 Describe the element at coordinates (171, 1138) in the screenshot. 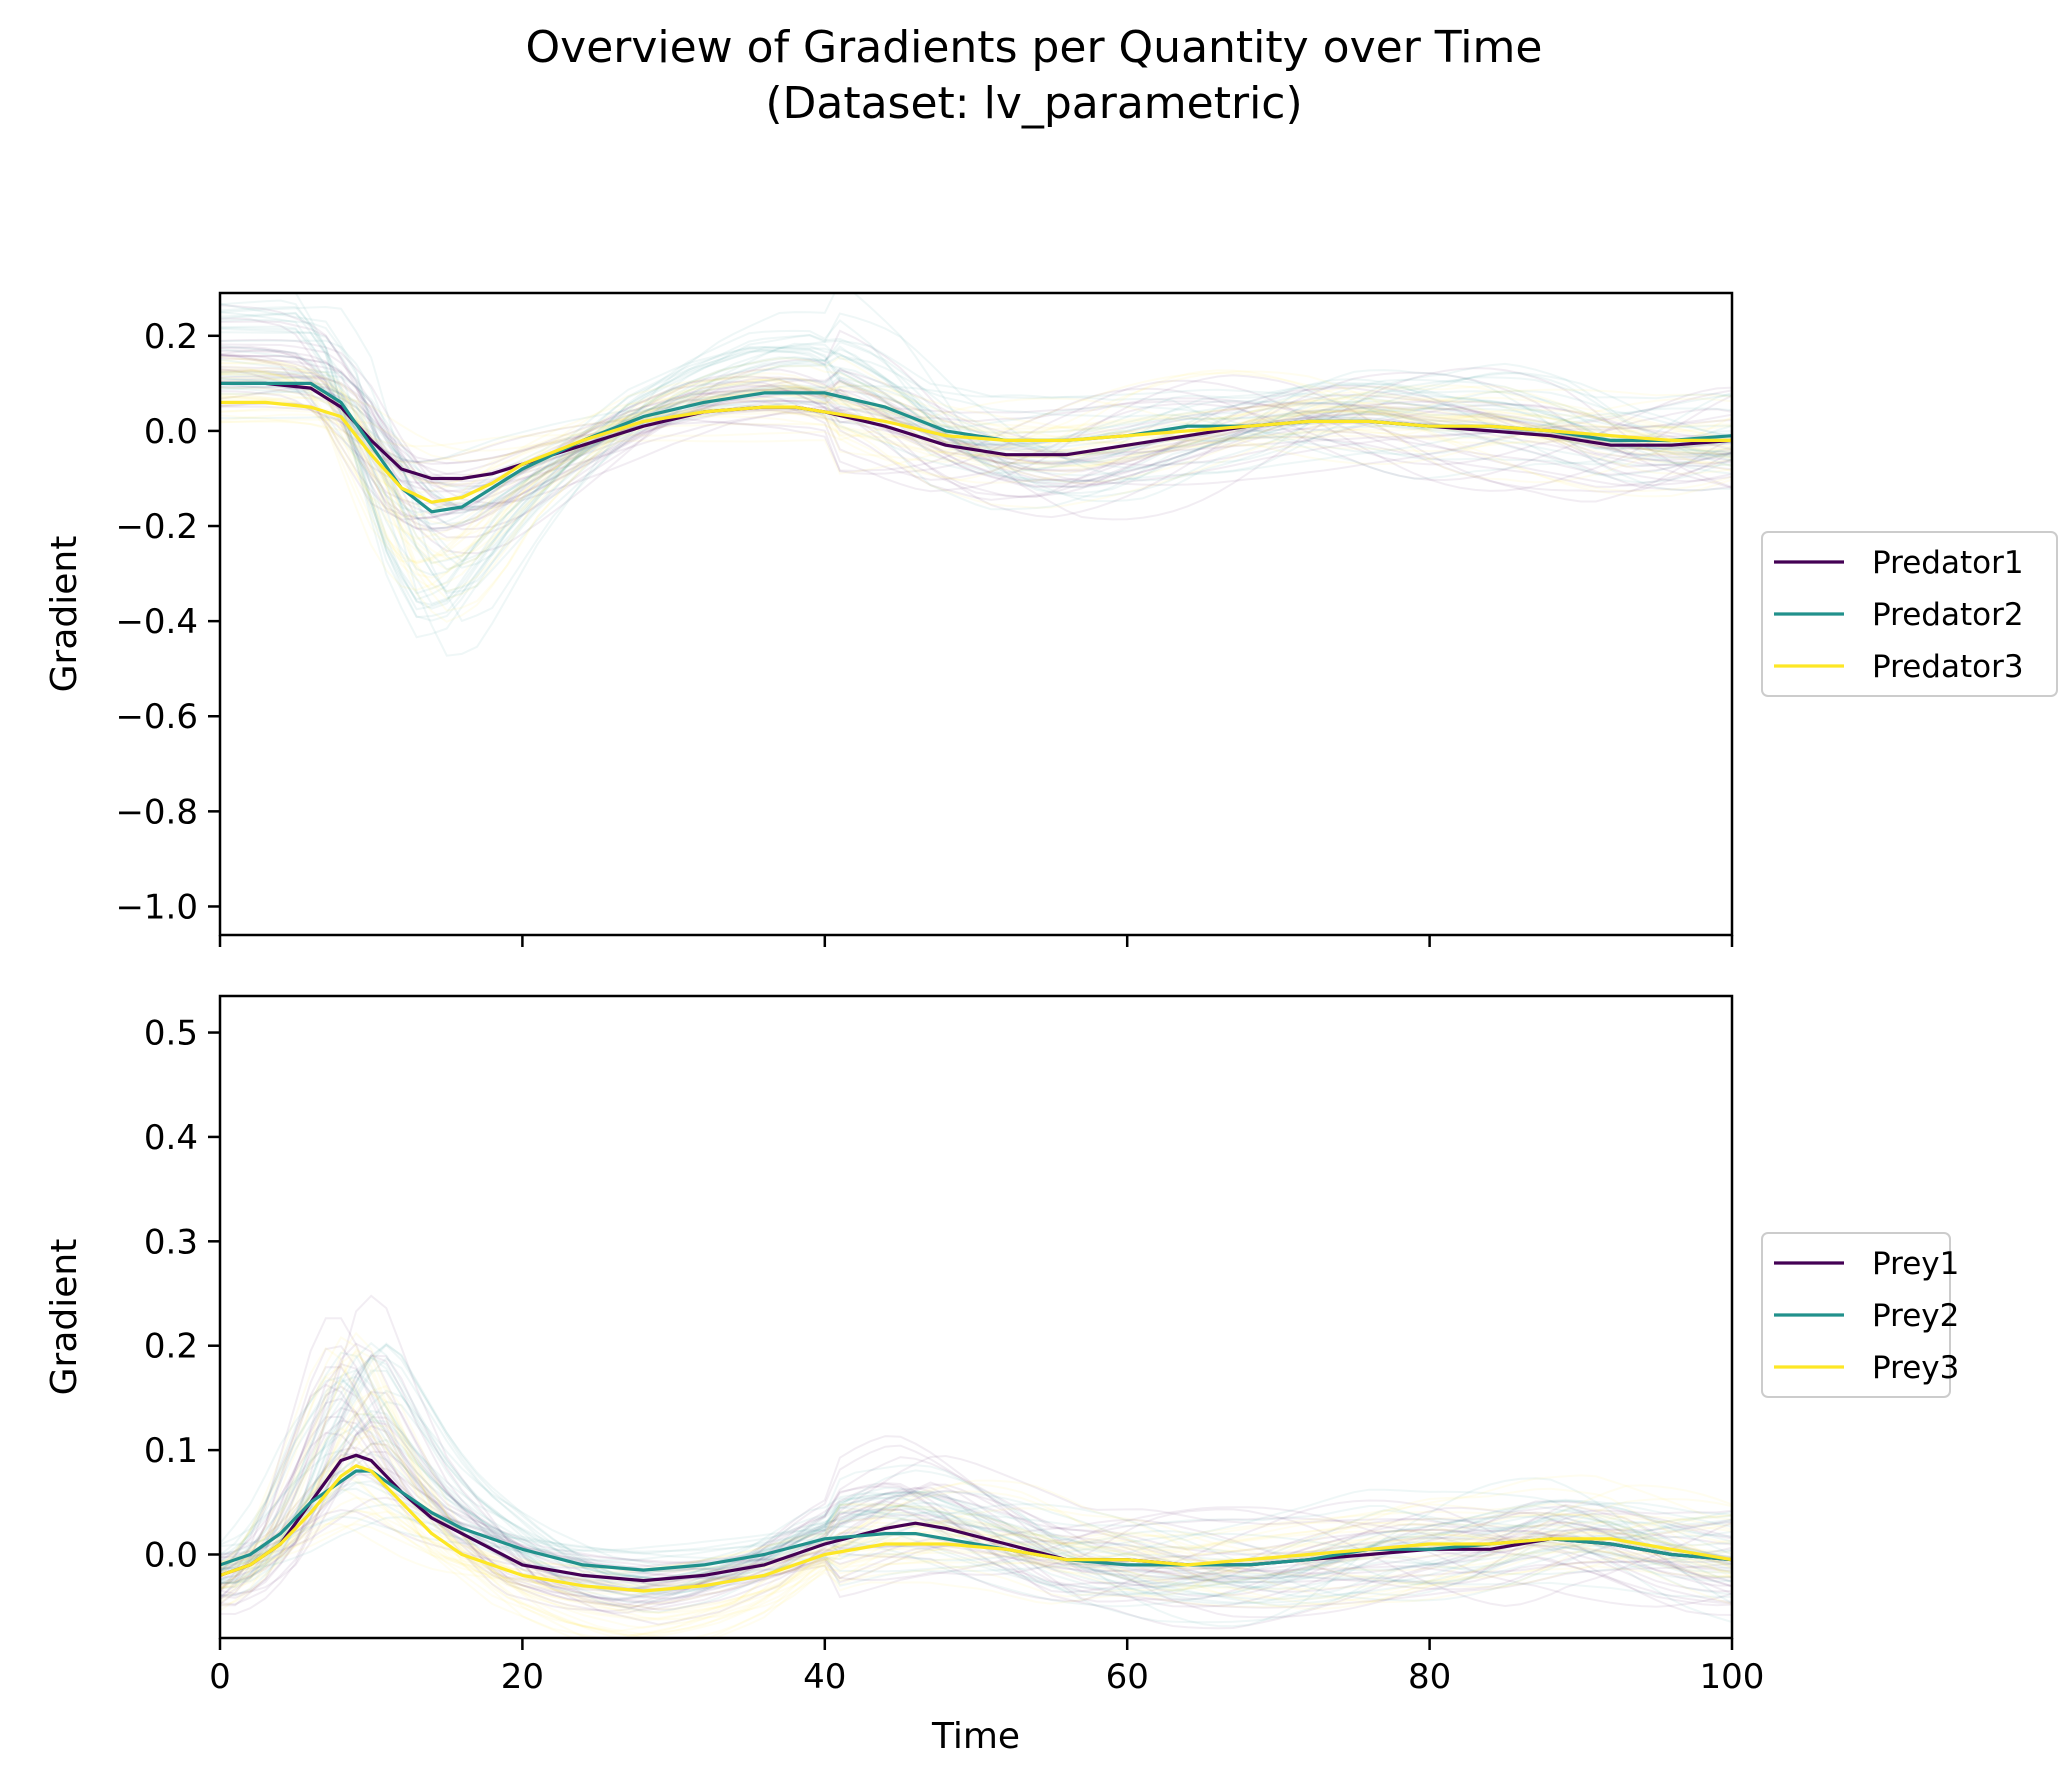

I see `y-tick-label: 0.4` at that location.